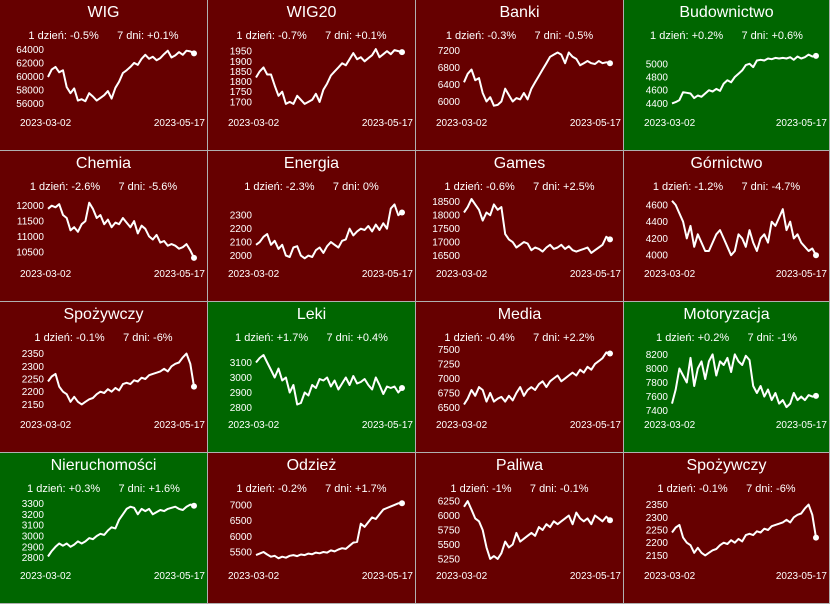 The height and width of the screenshot is (604, 830). I want to click on y-tick-label: 56000, so click(30, 104).